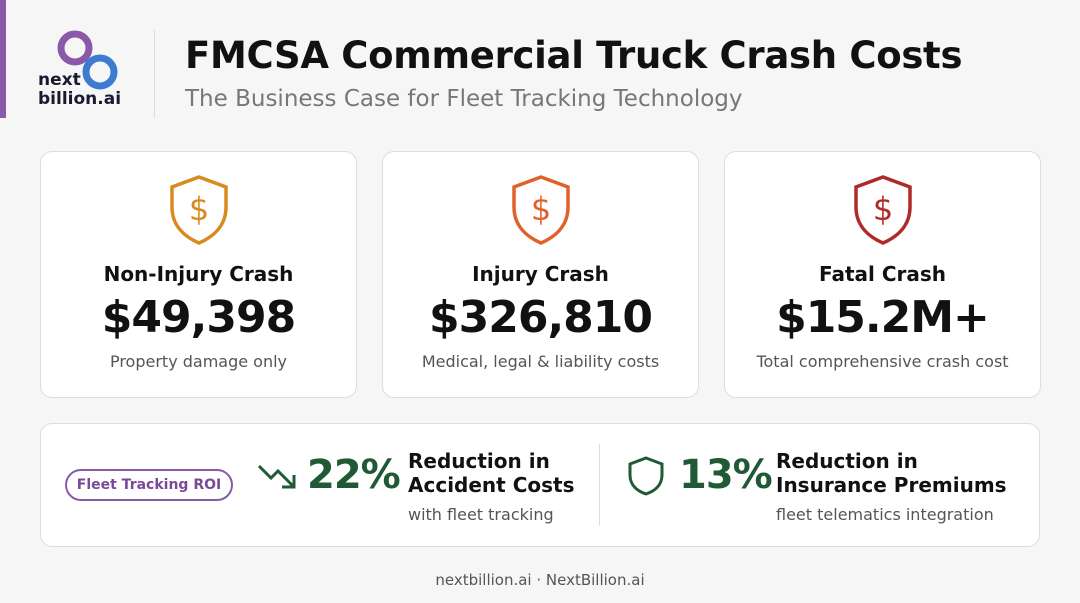 This screenshot has width=1080, height=603. I want to click on footer: nextbillion.ai · NextBillion.ai, so click(540, 580).